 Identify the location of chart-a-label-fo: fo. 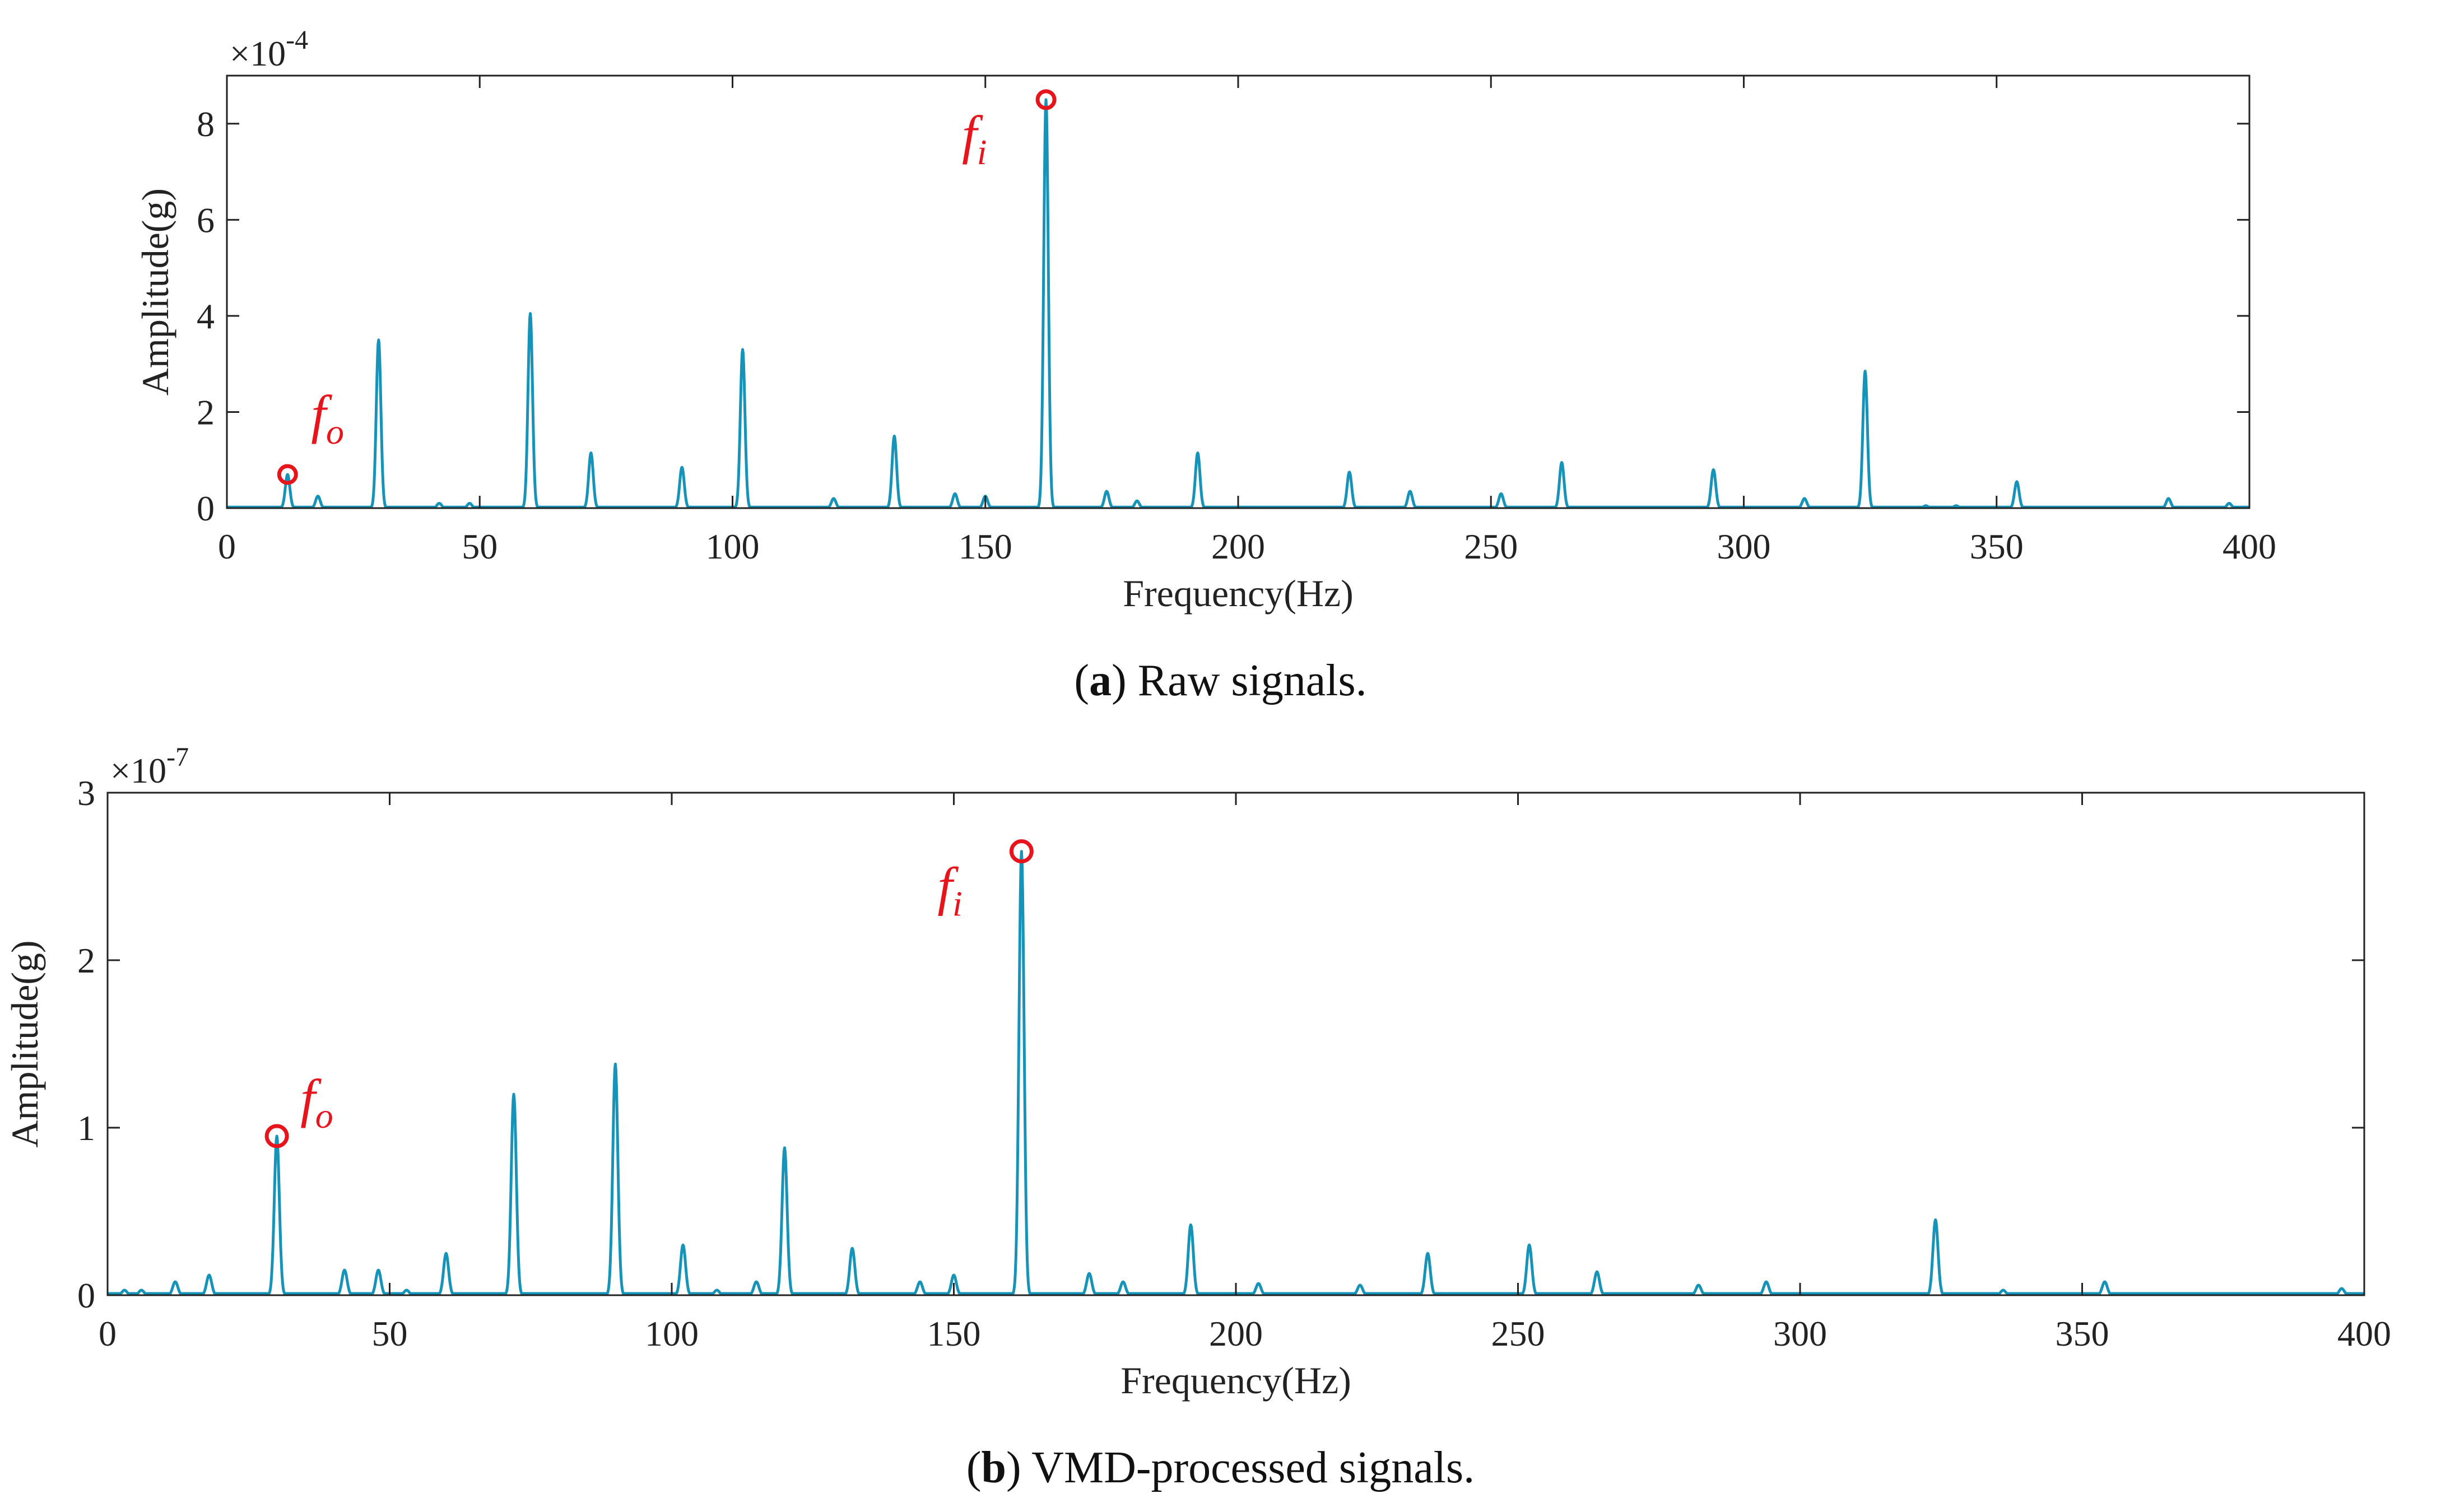
(327, 418).